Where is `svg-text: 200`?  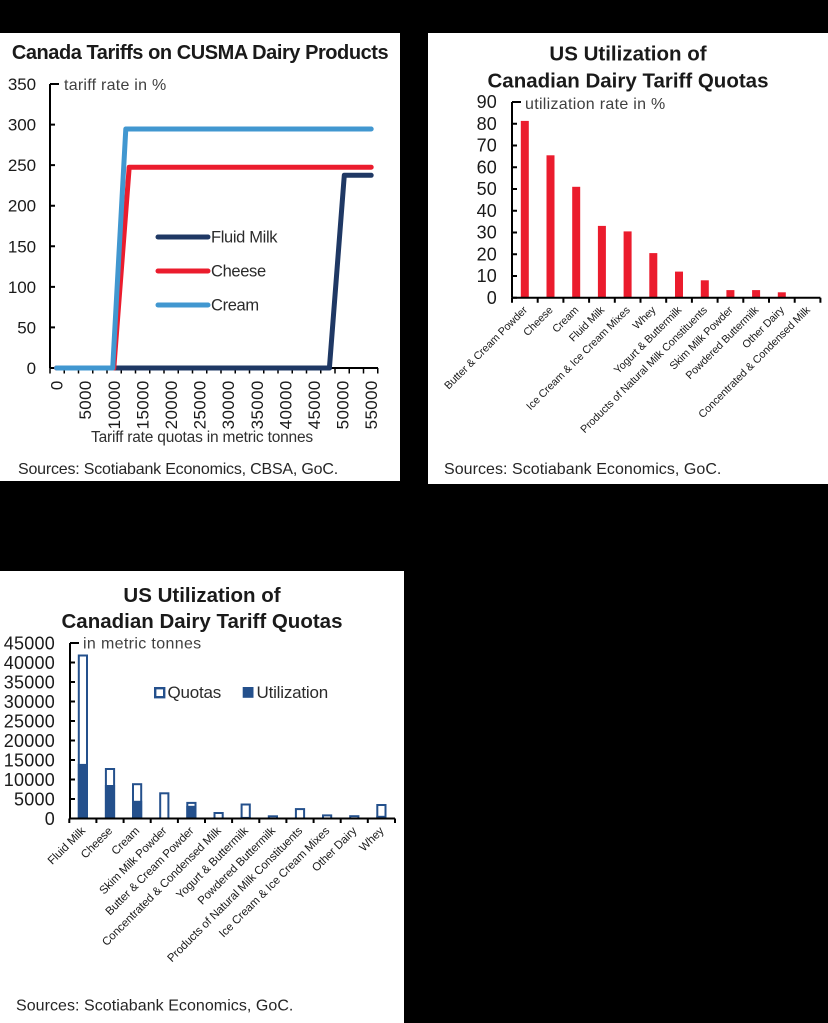
svg-text: 200 is located at coordinates (22, 206).